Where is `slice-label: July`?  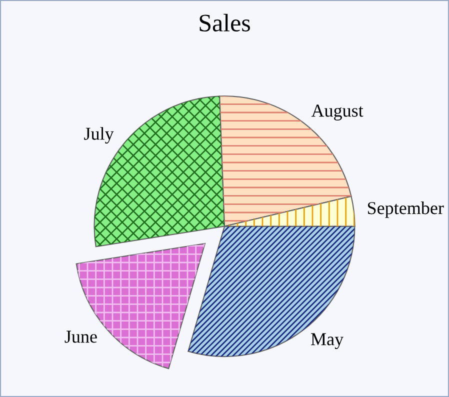
slice-label: July is located at coordinates (99, 135).